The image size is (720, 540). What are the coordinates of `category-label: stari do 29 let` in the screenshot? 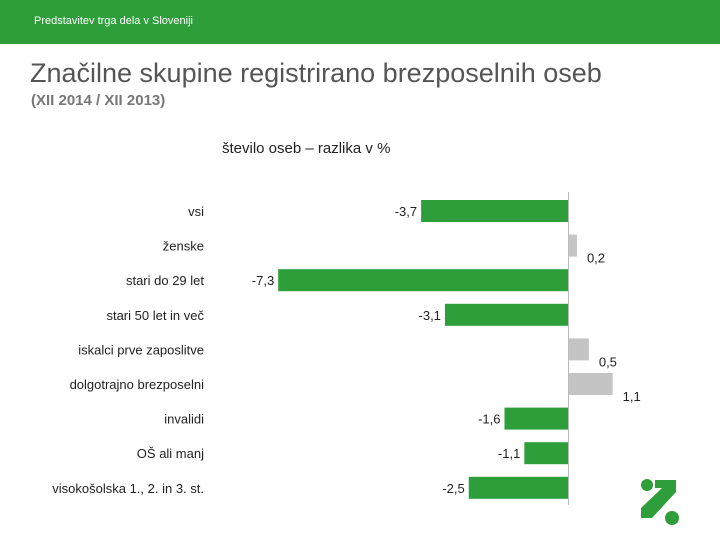 It's located at (165, 280).